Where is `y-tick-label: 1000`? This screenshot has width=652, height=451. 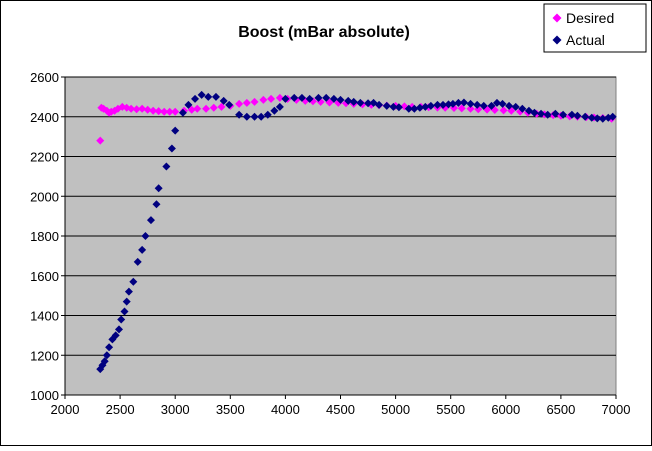
y-tick-label: 1000 is located at coordinates (44, 395).